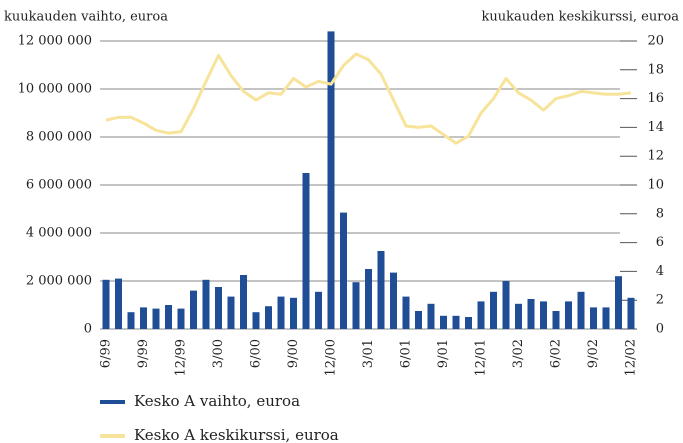  I want to click on y-tick-label: 10 000 000, so click(55, 89).